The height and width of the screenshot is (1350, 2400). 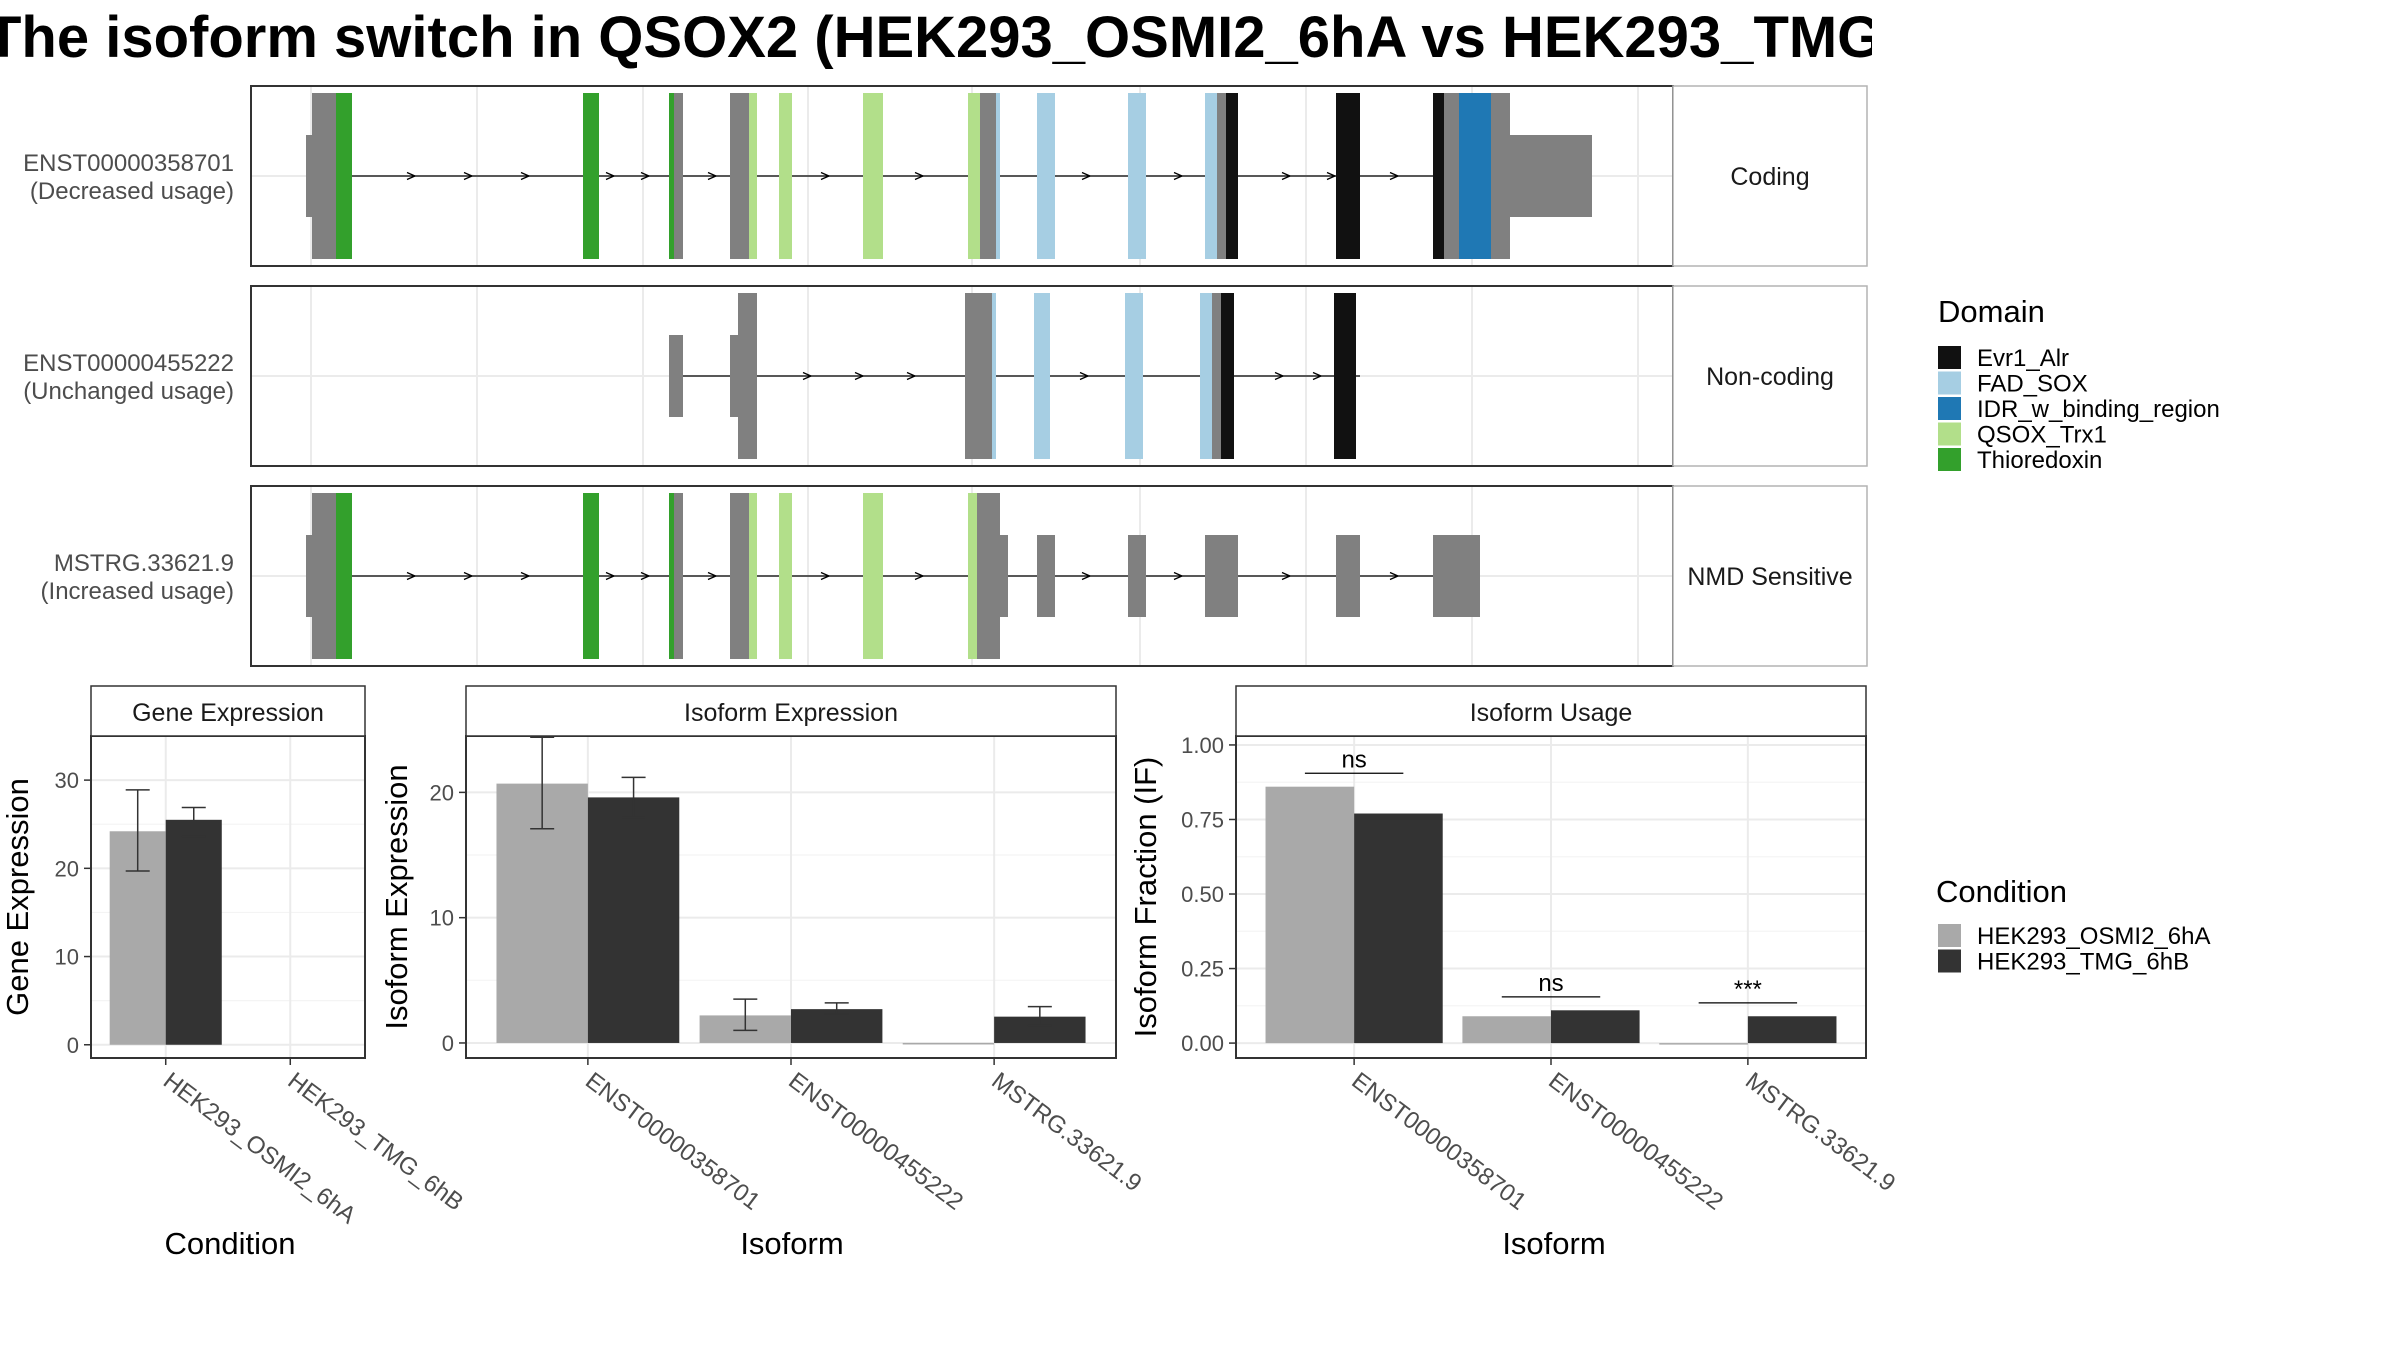 I want to click on y-tick-label: 30, so click(x=67, y=780).